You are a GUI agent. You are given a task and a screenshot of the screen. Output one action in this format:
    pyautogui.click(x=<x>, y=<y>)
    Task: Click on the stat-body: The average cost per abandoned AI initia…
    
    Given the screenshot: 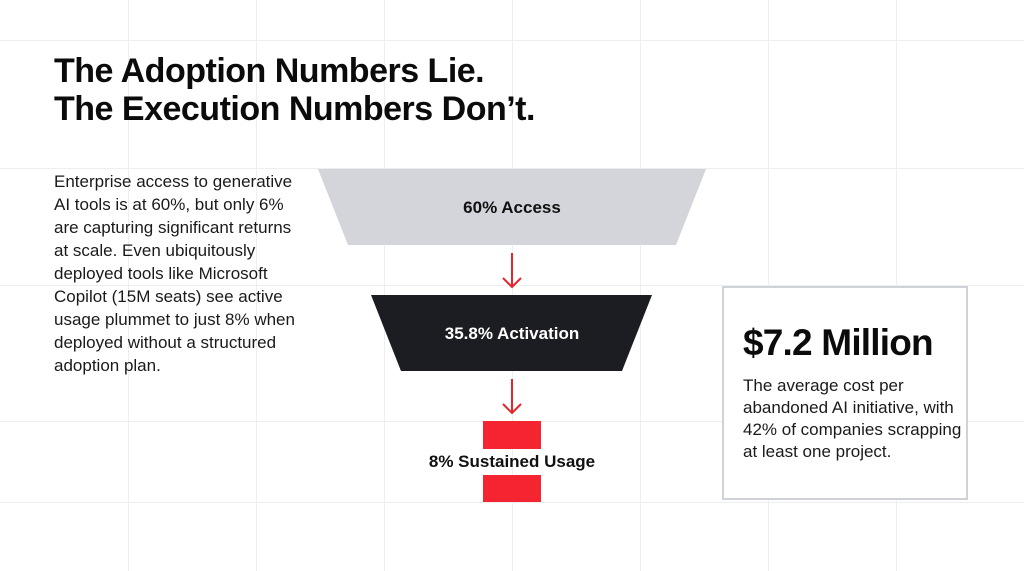 What is the action you would take?
    pyautogui.click(x=852, y=418)
    